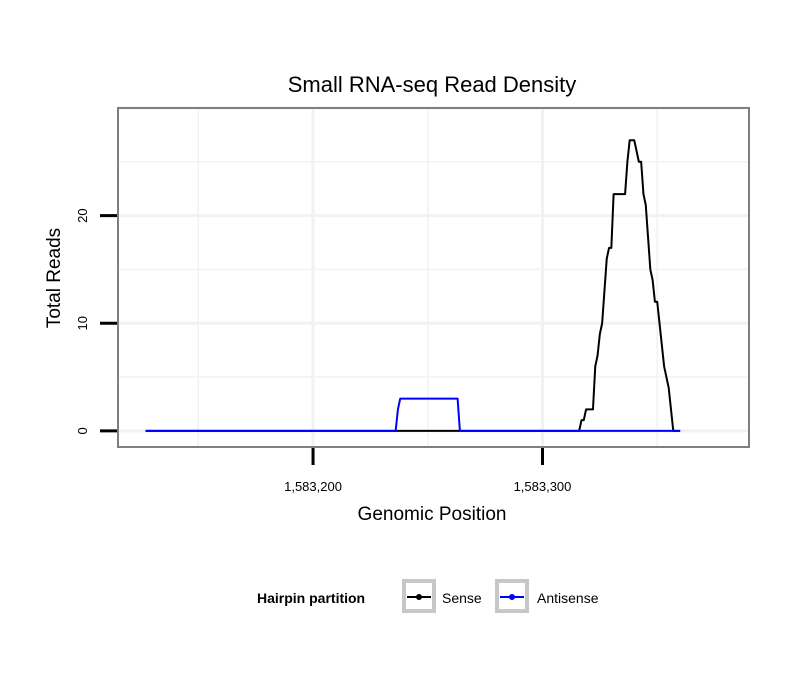 This screenshot has height=690, width=810. Describe the element at coordinates (313, 486) in the screenshot. I see `x-tick-label: 1,583,200` at that location.